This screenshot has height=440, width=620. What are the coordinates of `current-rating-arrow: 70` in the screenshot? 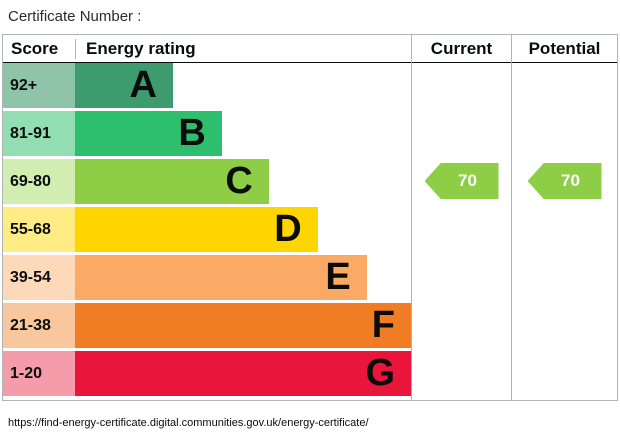 It's located at (461, 181).